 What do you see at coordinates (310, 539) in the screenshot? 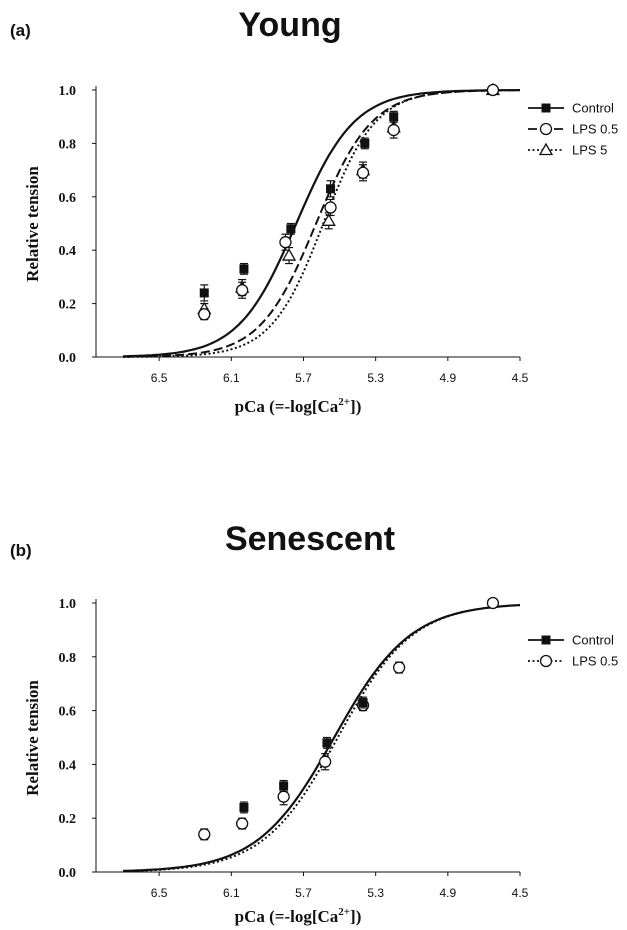
I see `chart-title: Senescent` at bounding box center [310, 539].